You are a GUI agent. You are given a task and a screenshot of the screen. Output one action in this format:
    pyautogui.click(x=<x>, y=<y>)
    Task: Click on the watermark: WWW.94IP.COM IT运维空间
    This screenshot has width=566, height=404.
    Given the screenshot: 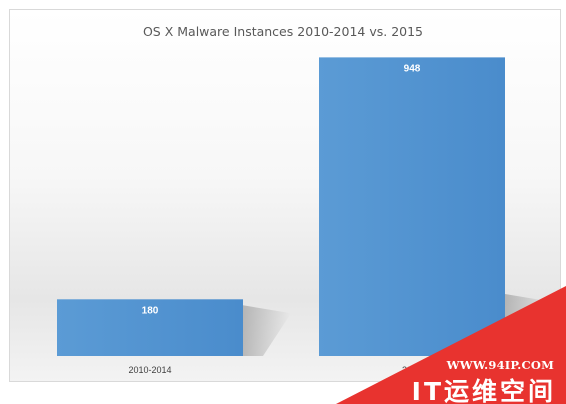 What is the action you would take?
    pyautogui.click(x=451, y=345)
    